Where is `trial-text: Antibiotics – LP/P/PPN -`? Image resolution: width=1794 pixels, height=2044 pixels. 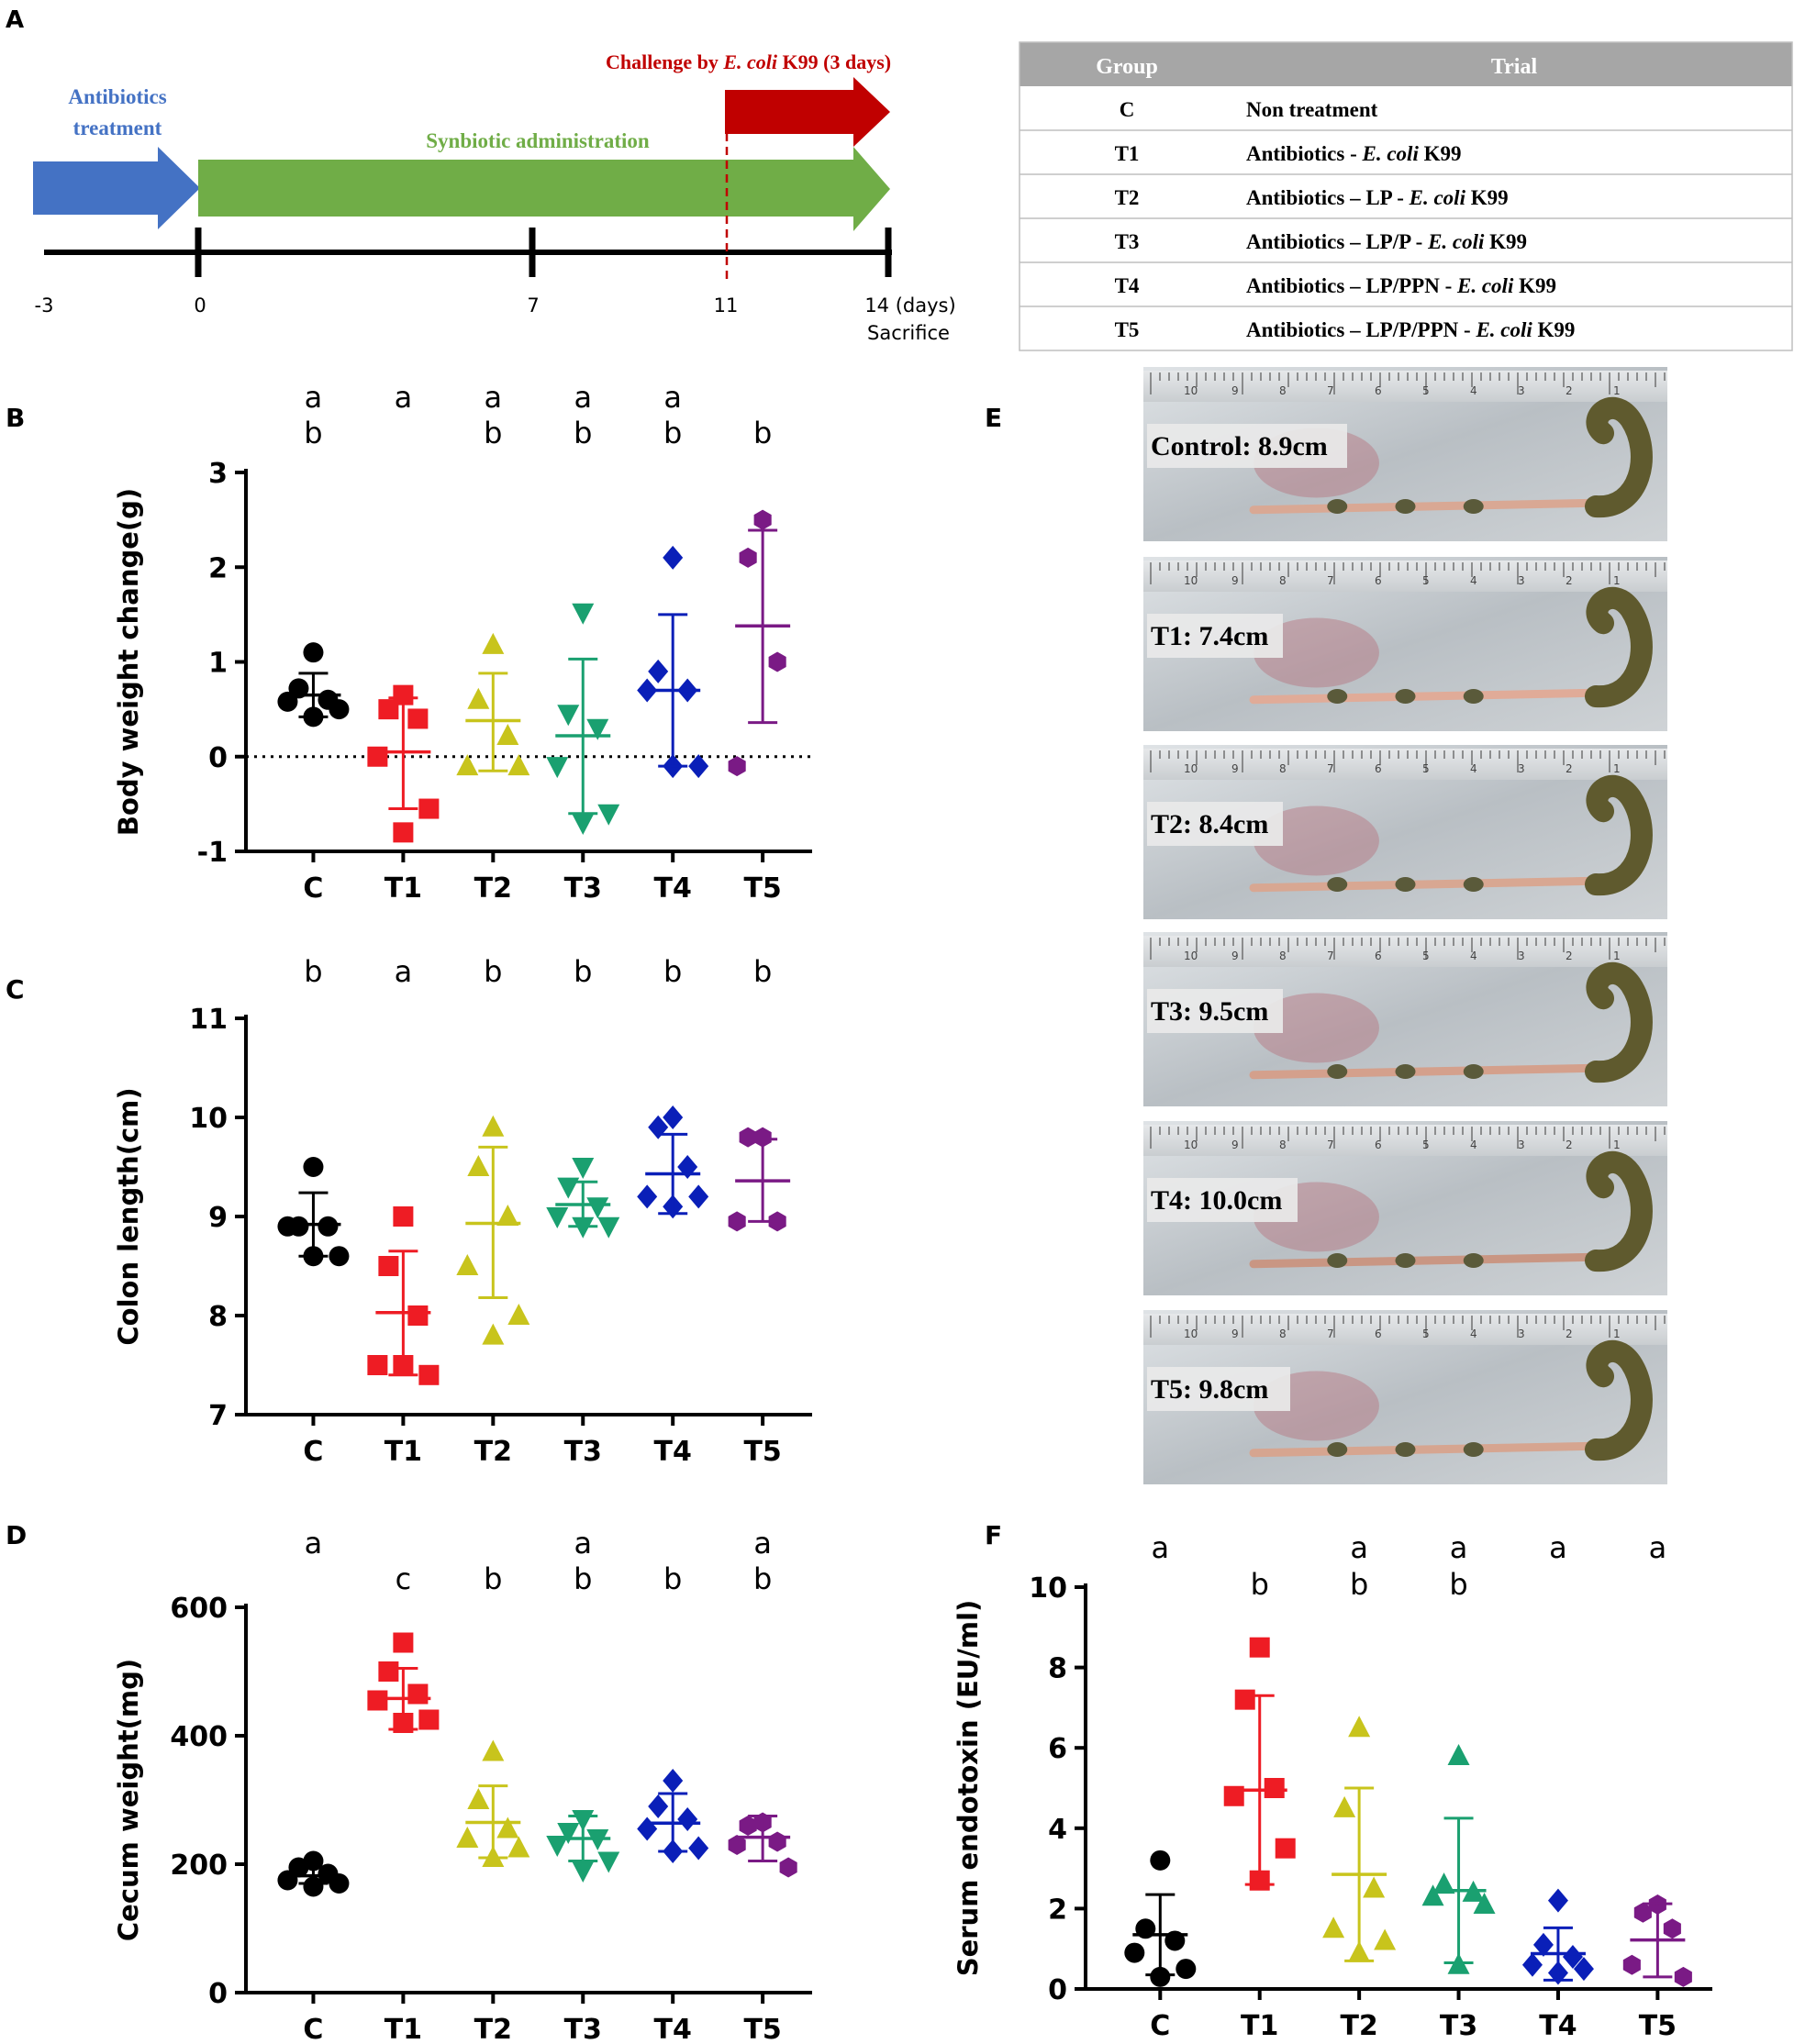
trial-text: Antibiotics – LP/P/PPN - is located at coordinates (1361, 330).